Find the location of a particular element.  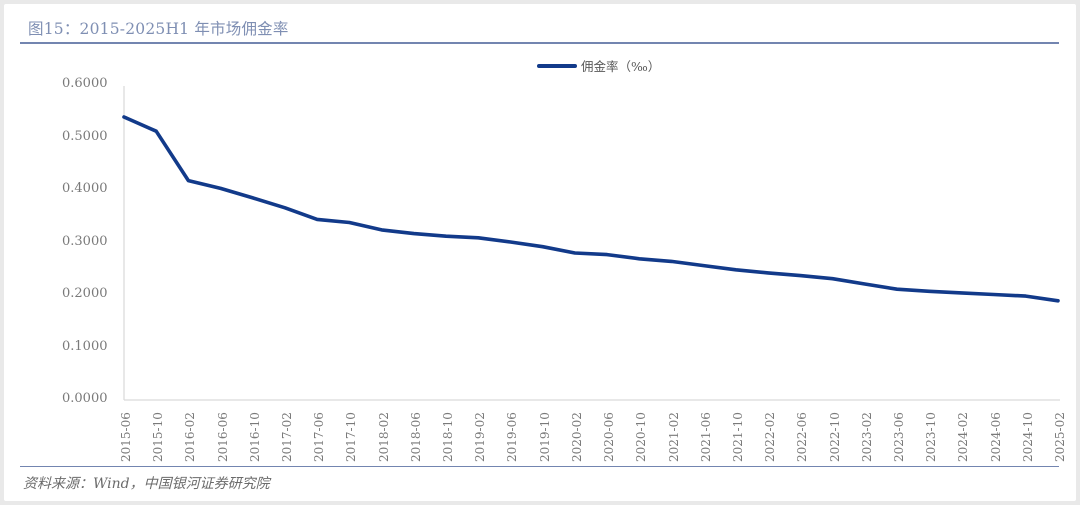

y-tick-label: 0.5000 is located at coordinates (85, 136).